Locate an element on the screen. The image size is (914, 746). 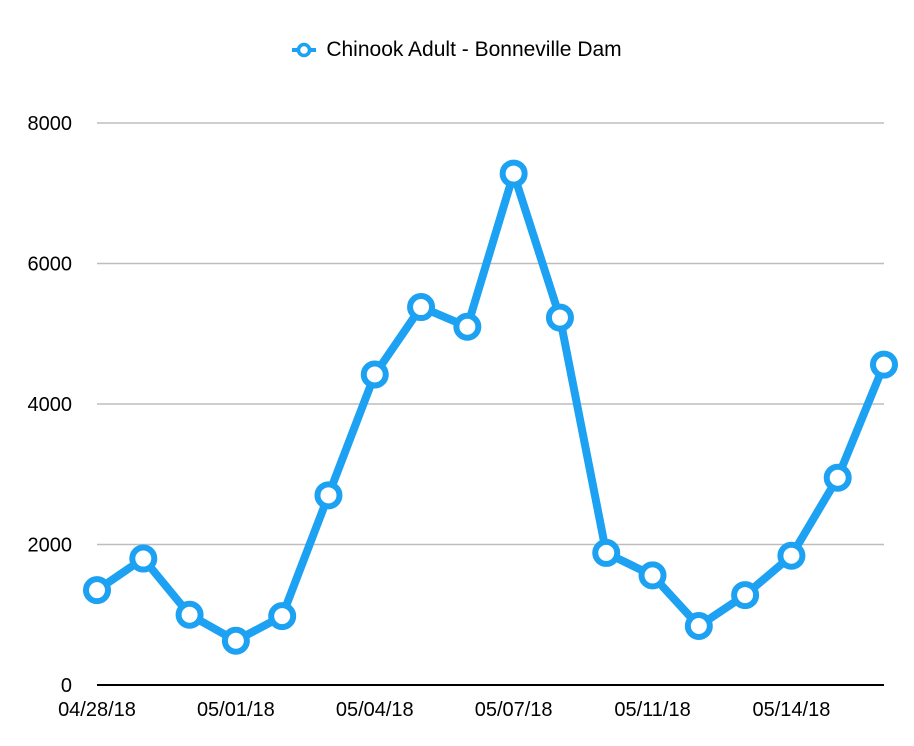
x-tick-label: 05/11/18 is located at coordinates (652, 710).